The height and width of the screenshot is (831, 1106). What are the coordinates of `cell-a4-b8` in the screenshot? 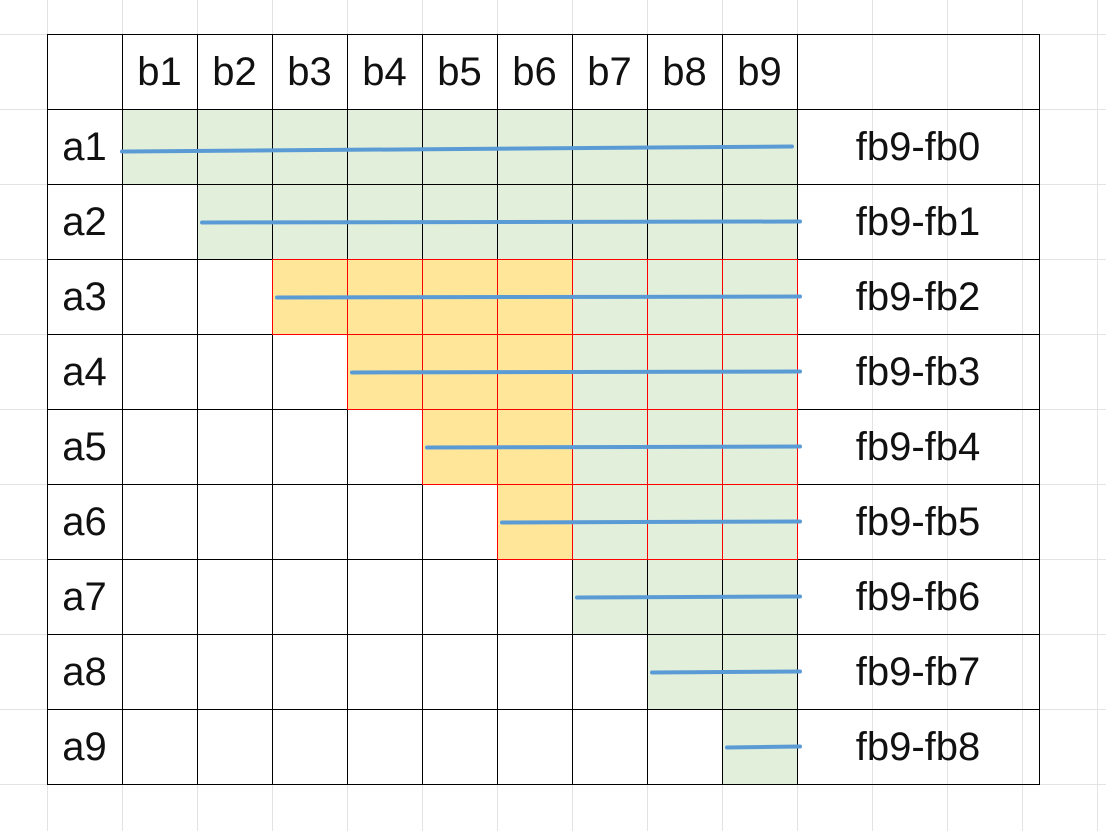 It's located at (684, 371).